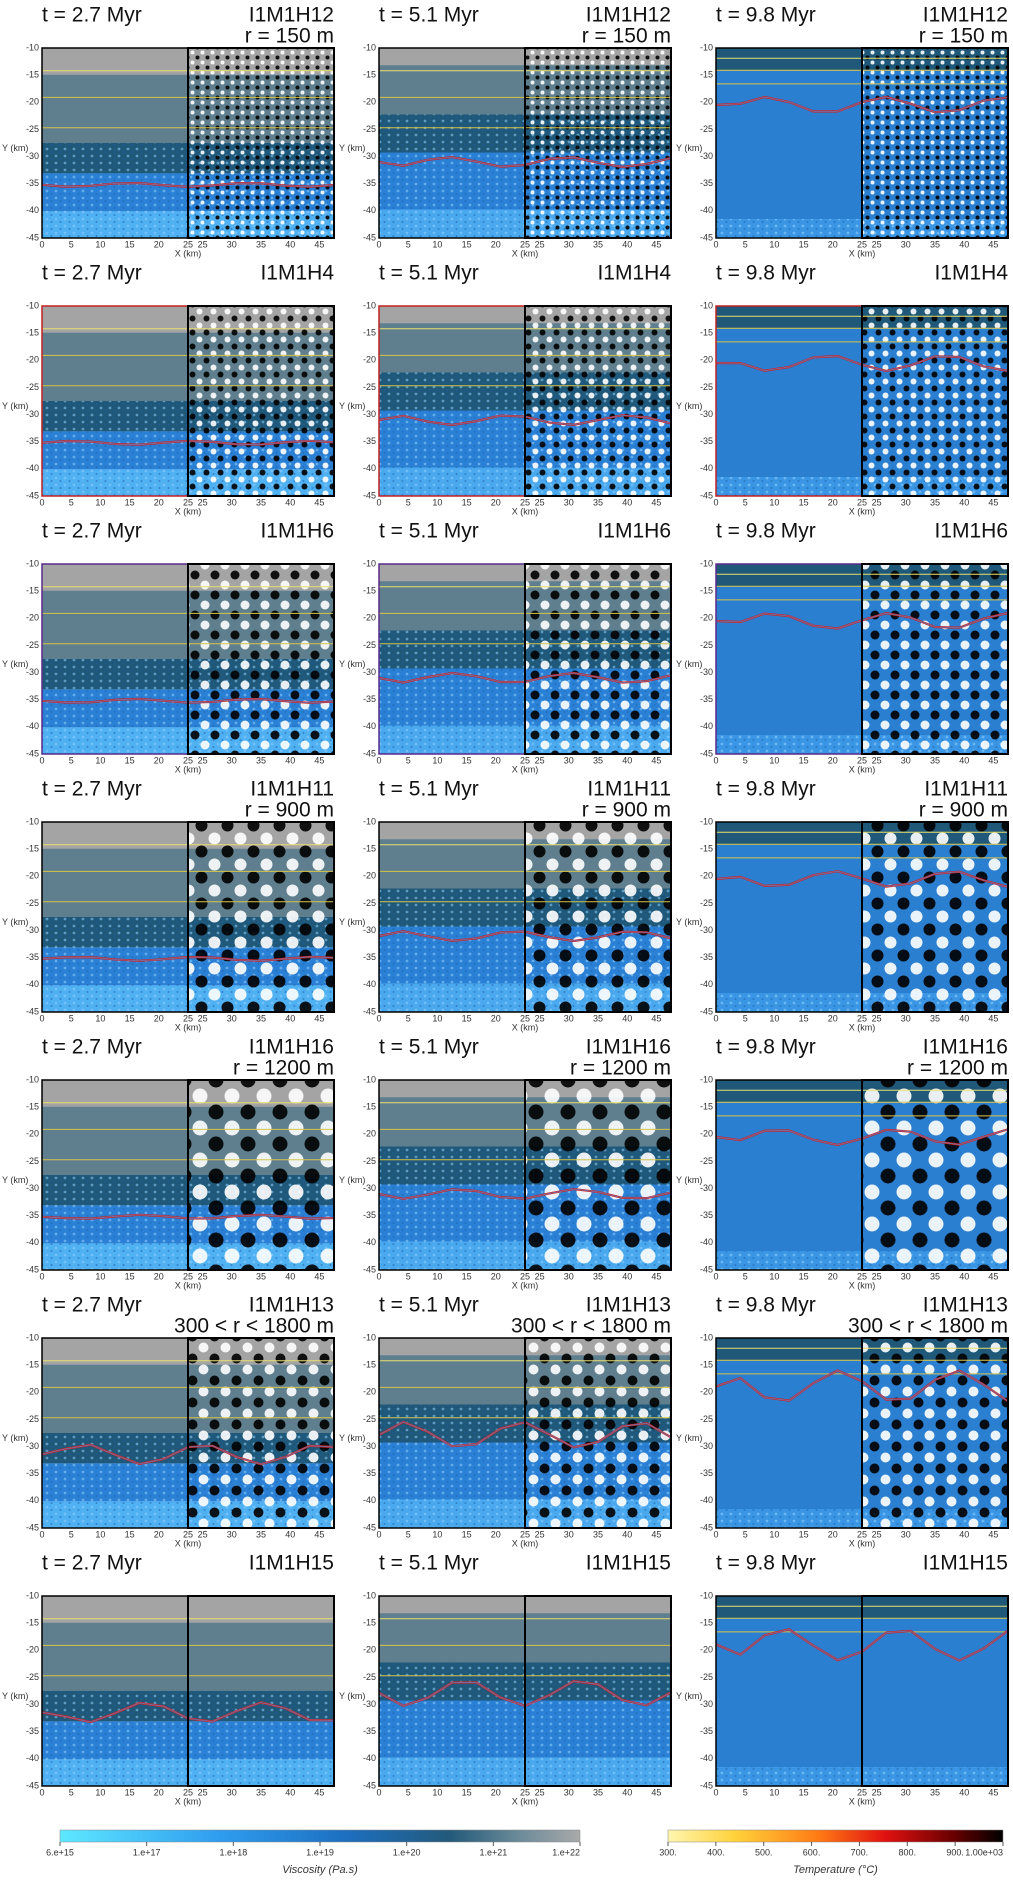  I want to click on colorbar-tick-label: 1.e+21, so click(493, 1852).